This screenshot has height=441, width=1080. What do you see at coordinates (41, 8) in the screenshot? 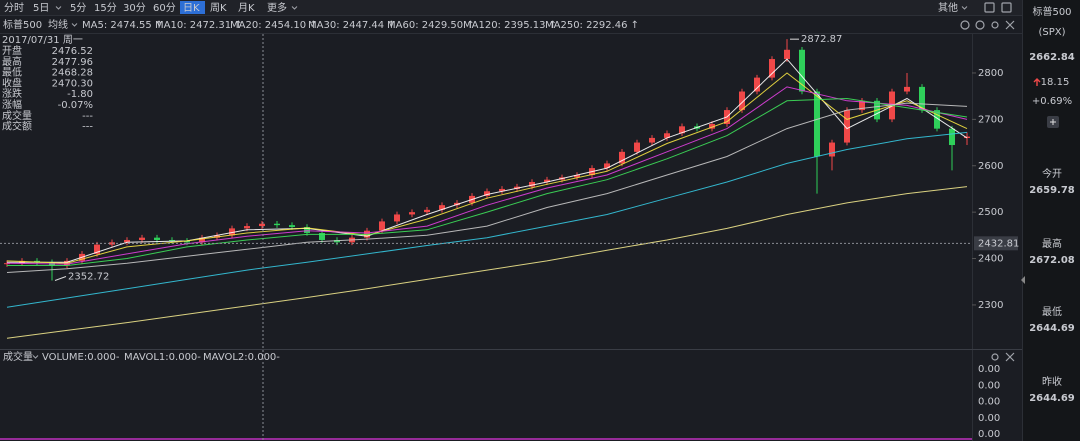
I see `period-tab: 5日` at bounding box center [41, 8].